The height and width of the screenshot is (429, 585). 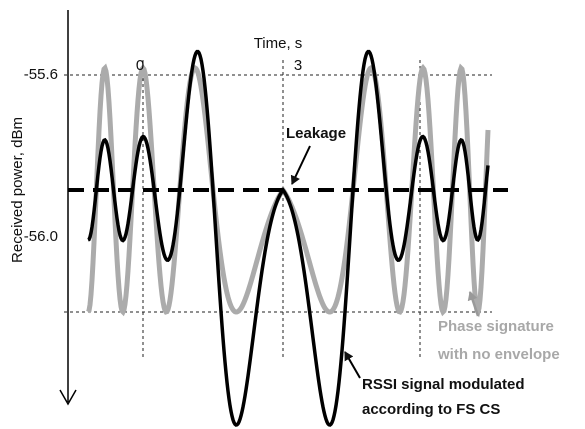 I want to click on rssi-label: RSSI signal modulated, so click(x=443, y=384).